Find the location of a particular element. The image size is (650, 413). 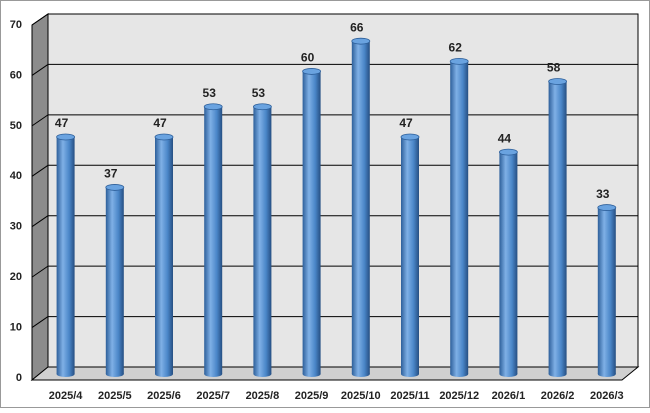

value-label: 66 is located at coordinates (357, 27).